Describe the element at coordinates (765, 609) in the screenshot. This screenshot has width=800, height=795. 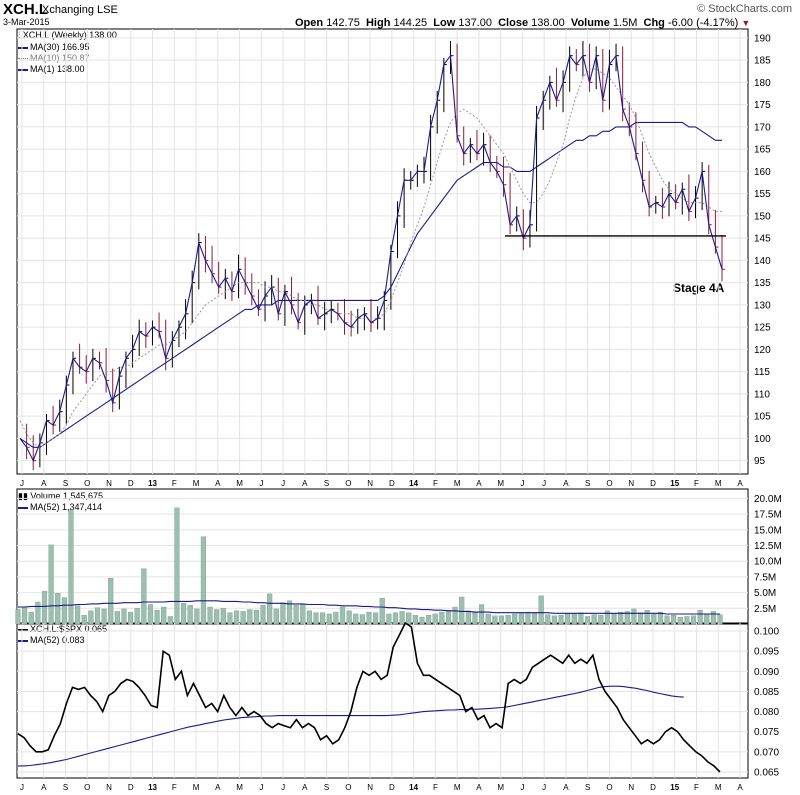
I see `volume-tick-label: 2.5M` at that location.